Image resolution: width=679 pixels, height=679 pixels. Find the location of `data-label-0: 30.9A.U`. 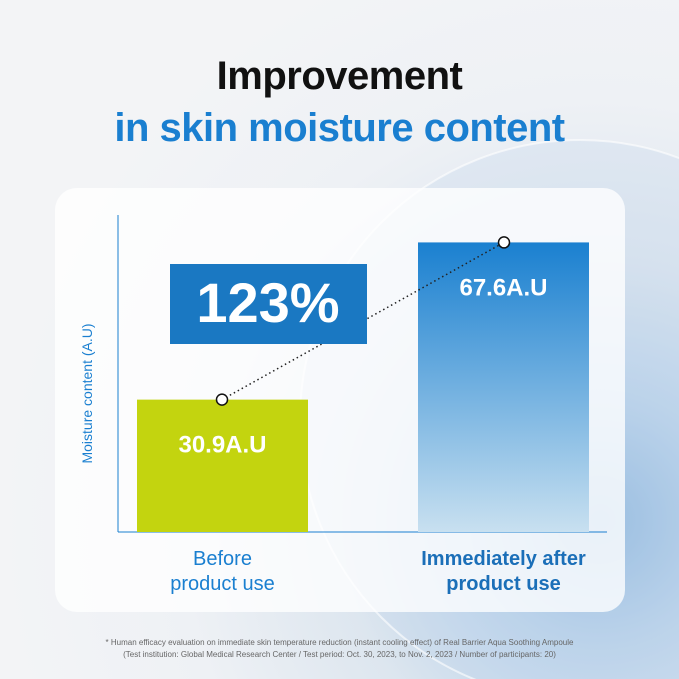

data-label-0: 30.9A.U is located at coordinates (222, 445).